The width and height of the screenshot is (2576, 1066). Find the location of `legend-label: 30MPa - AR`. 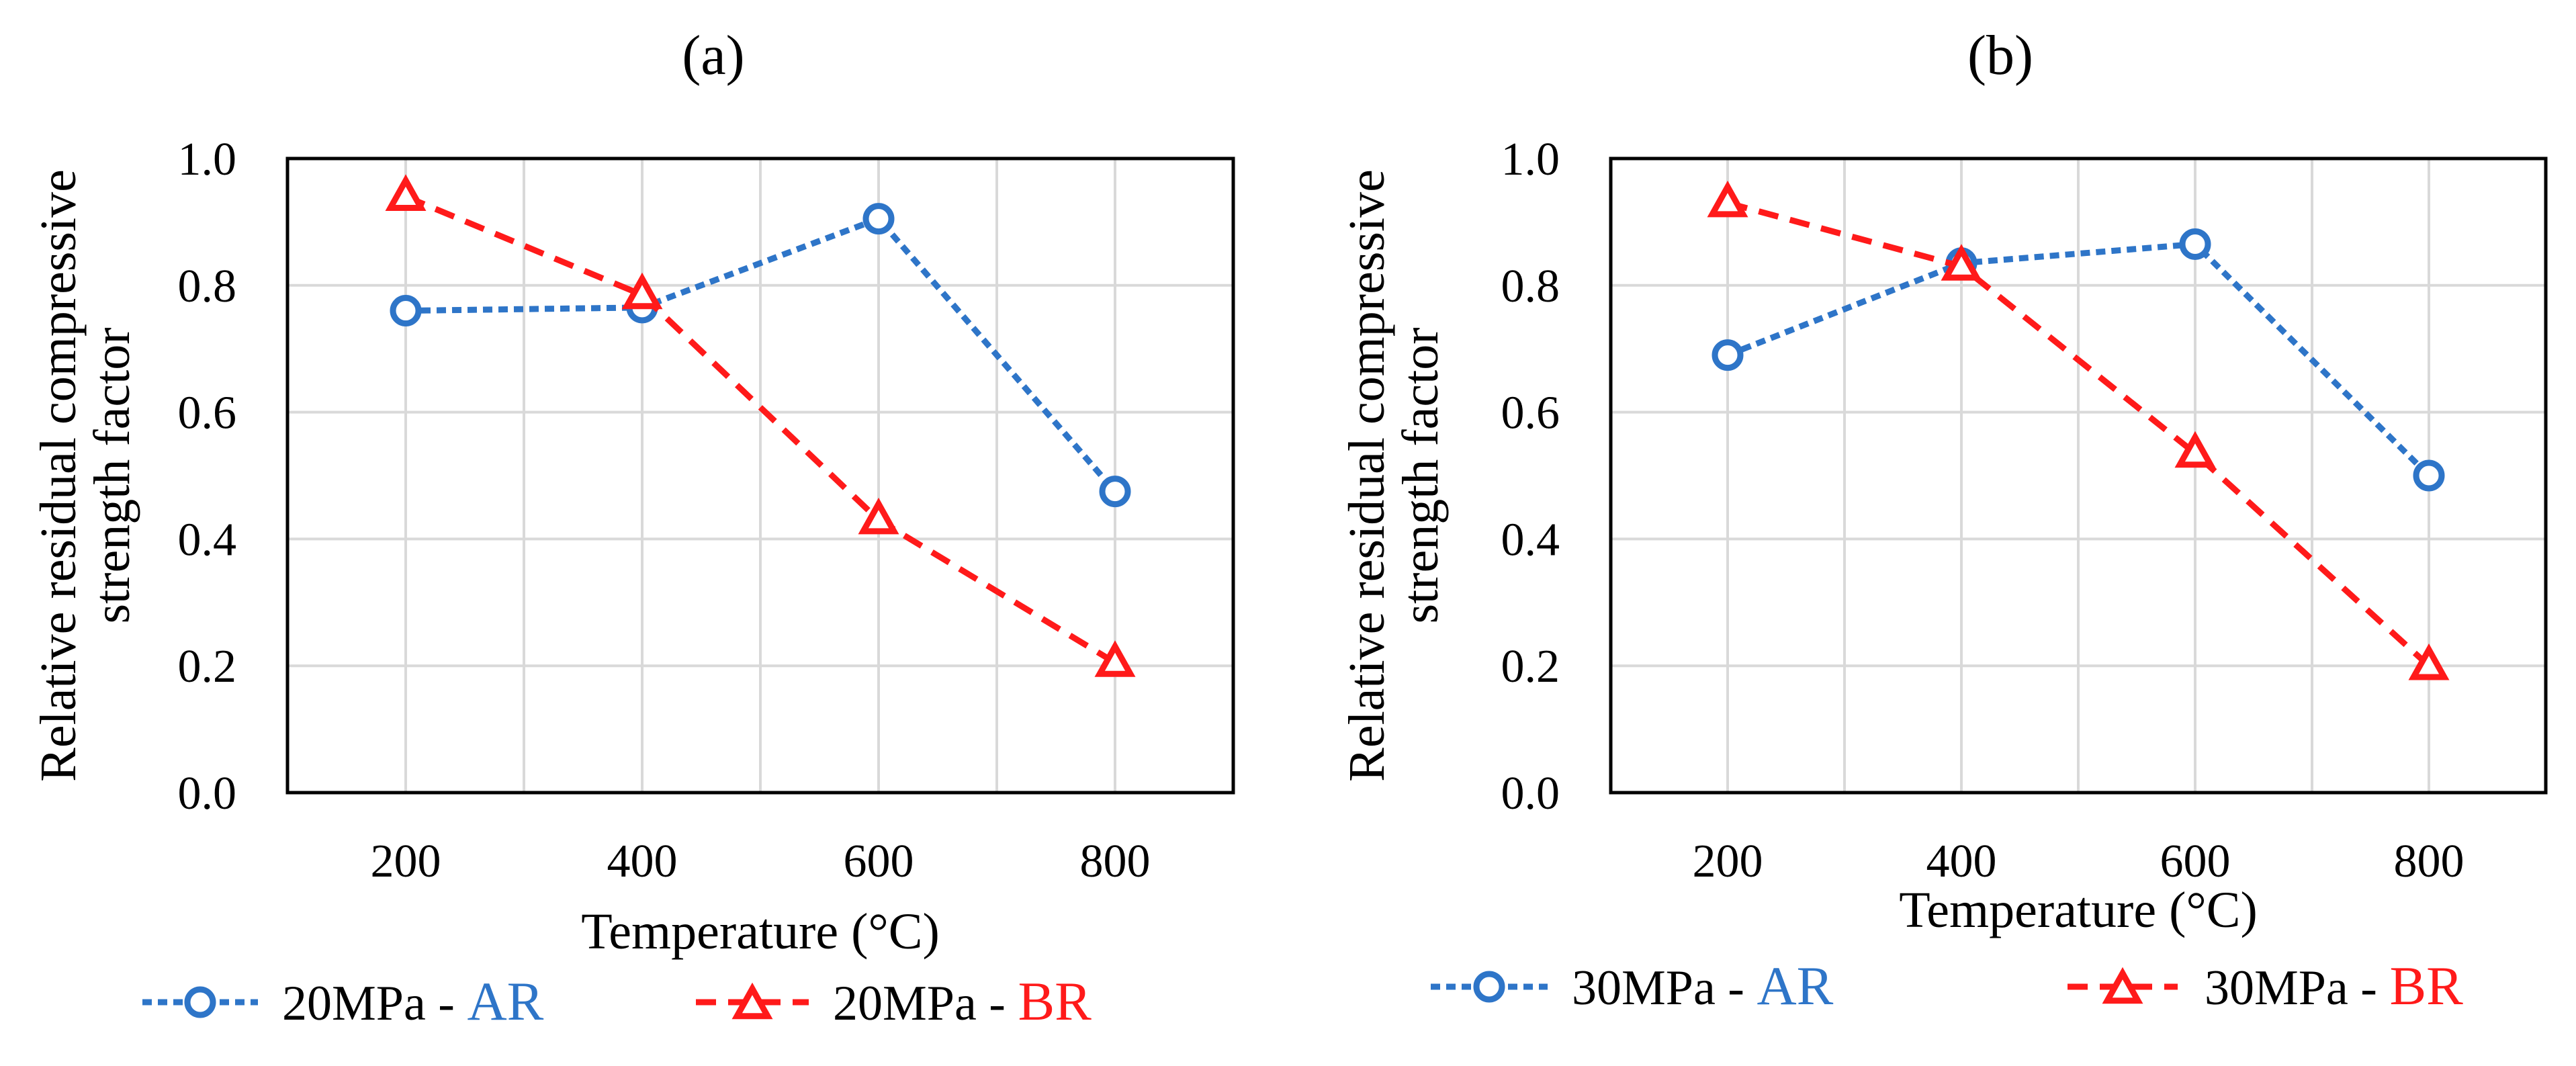

legend-label: 30MPa - AR is located at coordinates (1703, 985).